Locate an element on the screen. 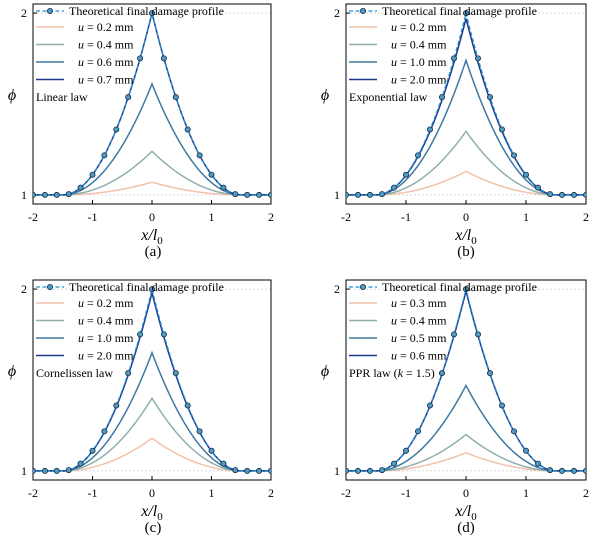 This screenshot has width=591, height=544. legend-label-4: u = 2.0 mm is located at coordinates (419, 80).